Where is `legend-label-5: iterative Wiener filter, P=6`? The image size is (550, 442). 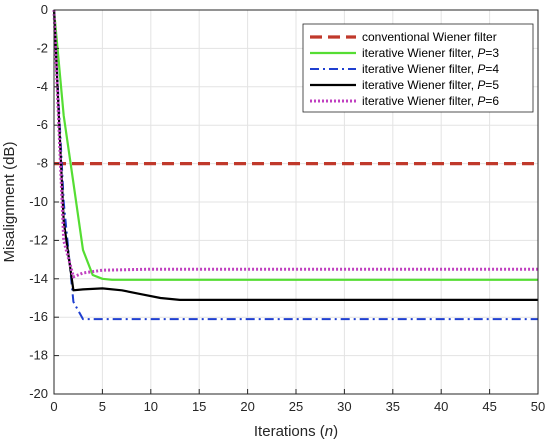
legend-label-5: iterative Wiener filter, P=6 is located at coordinates (430, 101).